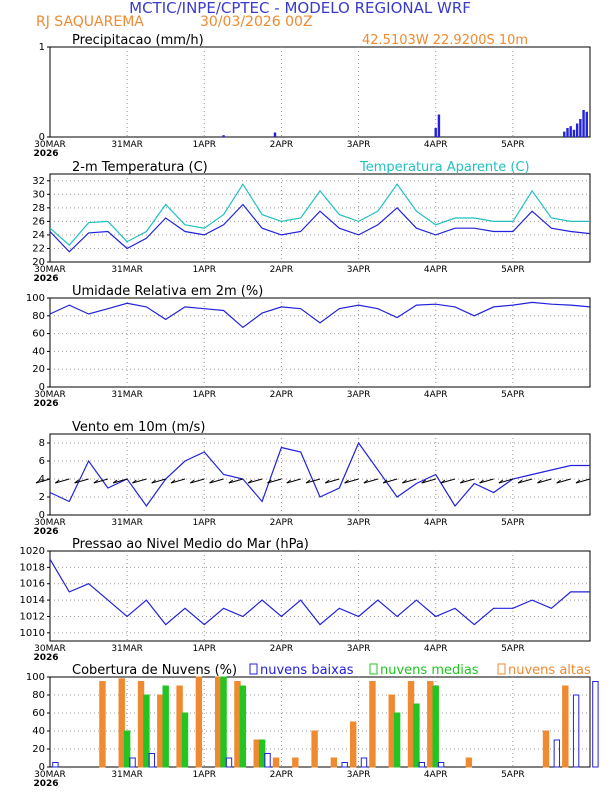  What do you see at coordinates (32, 633) in the screenshot?
I see `y-tick-label: 1010` at bounding box center [32, 633].